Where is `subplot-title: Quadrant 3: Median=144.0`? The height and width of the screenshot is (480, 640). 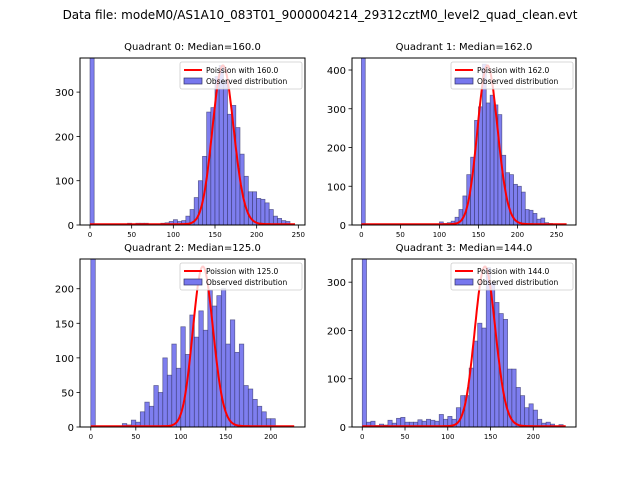 subplot-title: Quadrant 3: Median=144.0 is located at coordinates (464, 248).